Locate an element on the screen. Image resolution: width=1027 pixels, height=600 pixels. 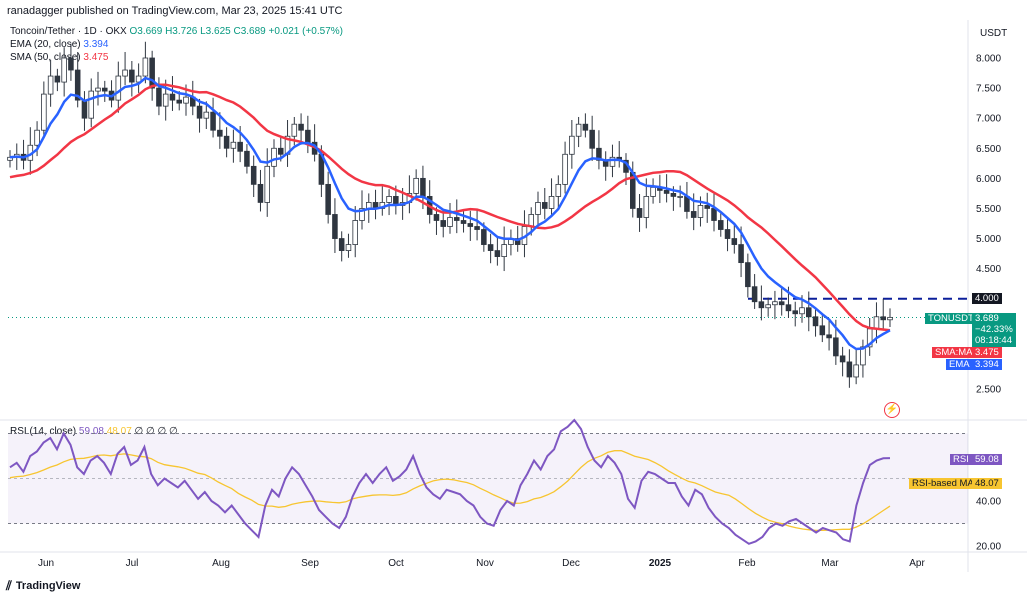
time-axis: Jun Jul Aug Sep Oct Nov Dec 2025 Feb Mar Apr is located at coordinates (482, 563).